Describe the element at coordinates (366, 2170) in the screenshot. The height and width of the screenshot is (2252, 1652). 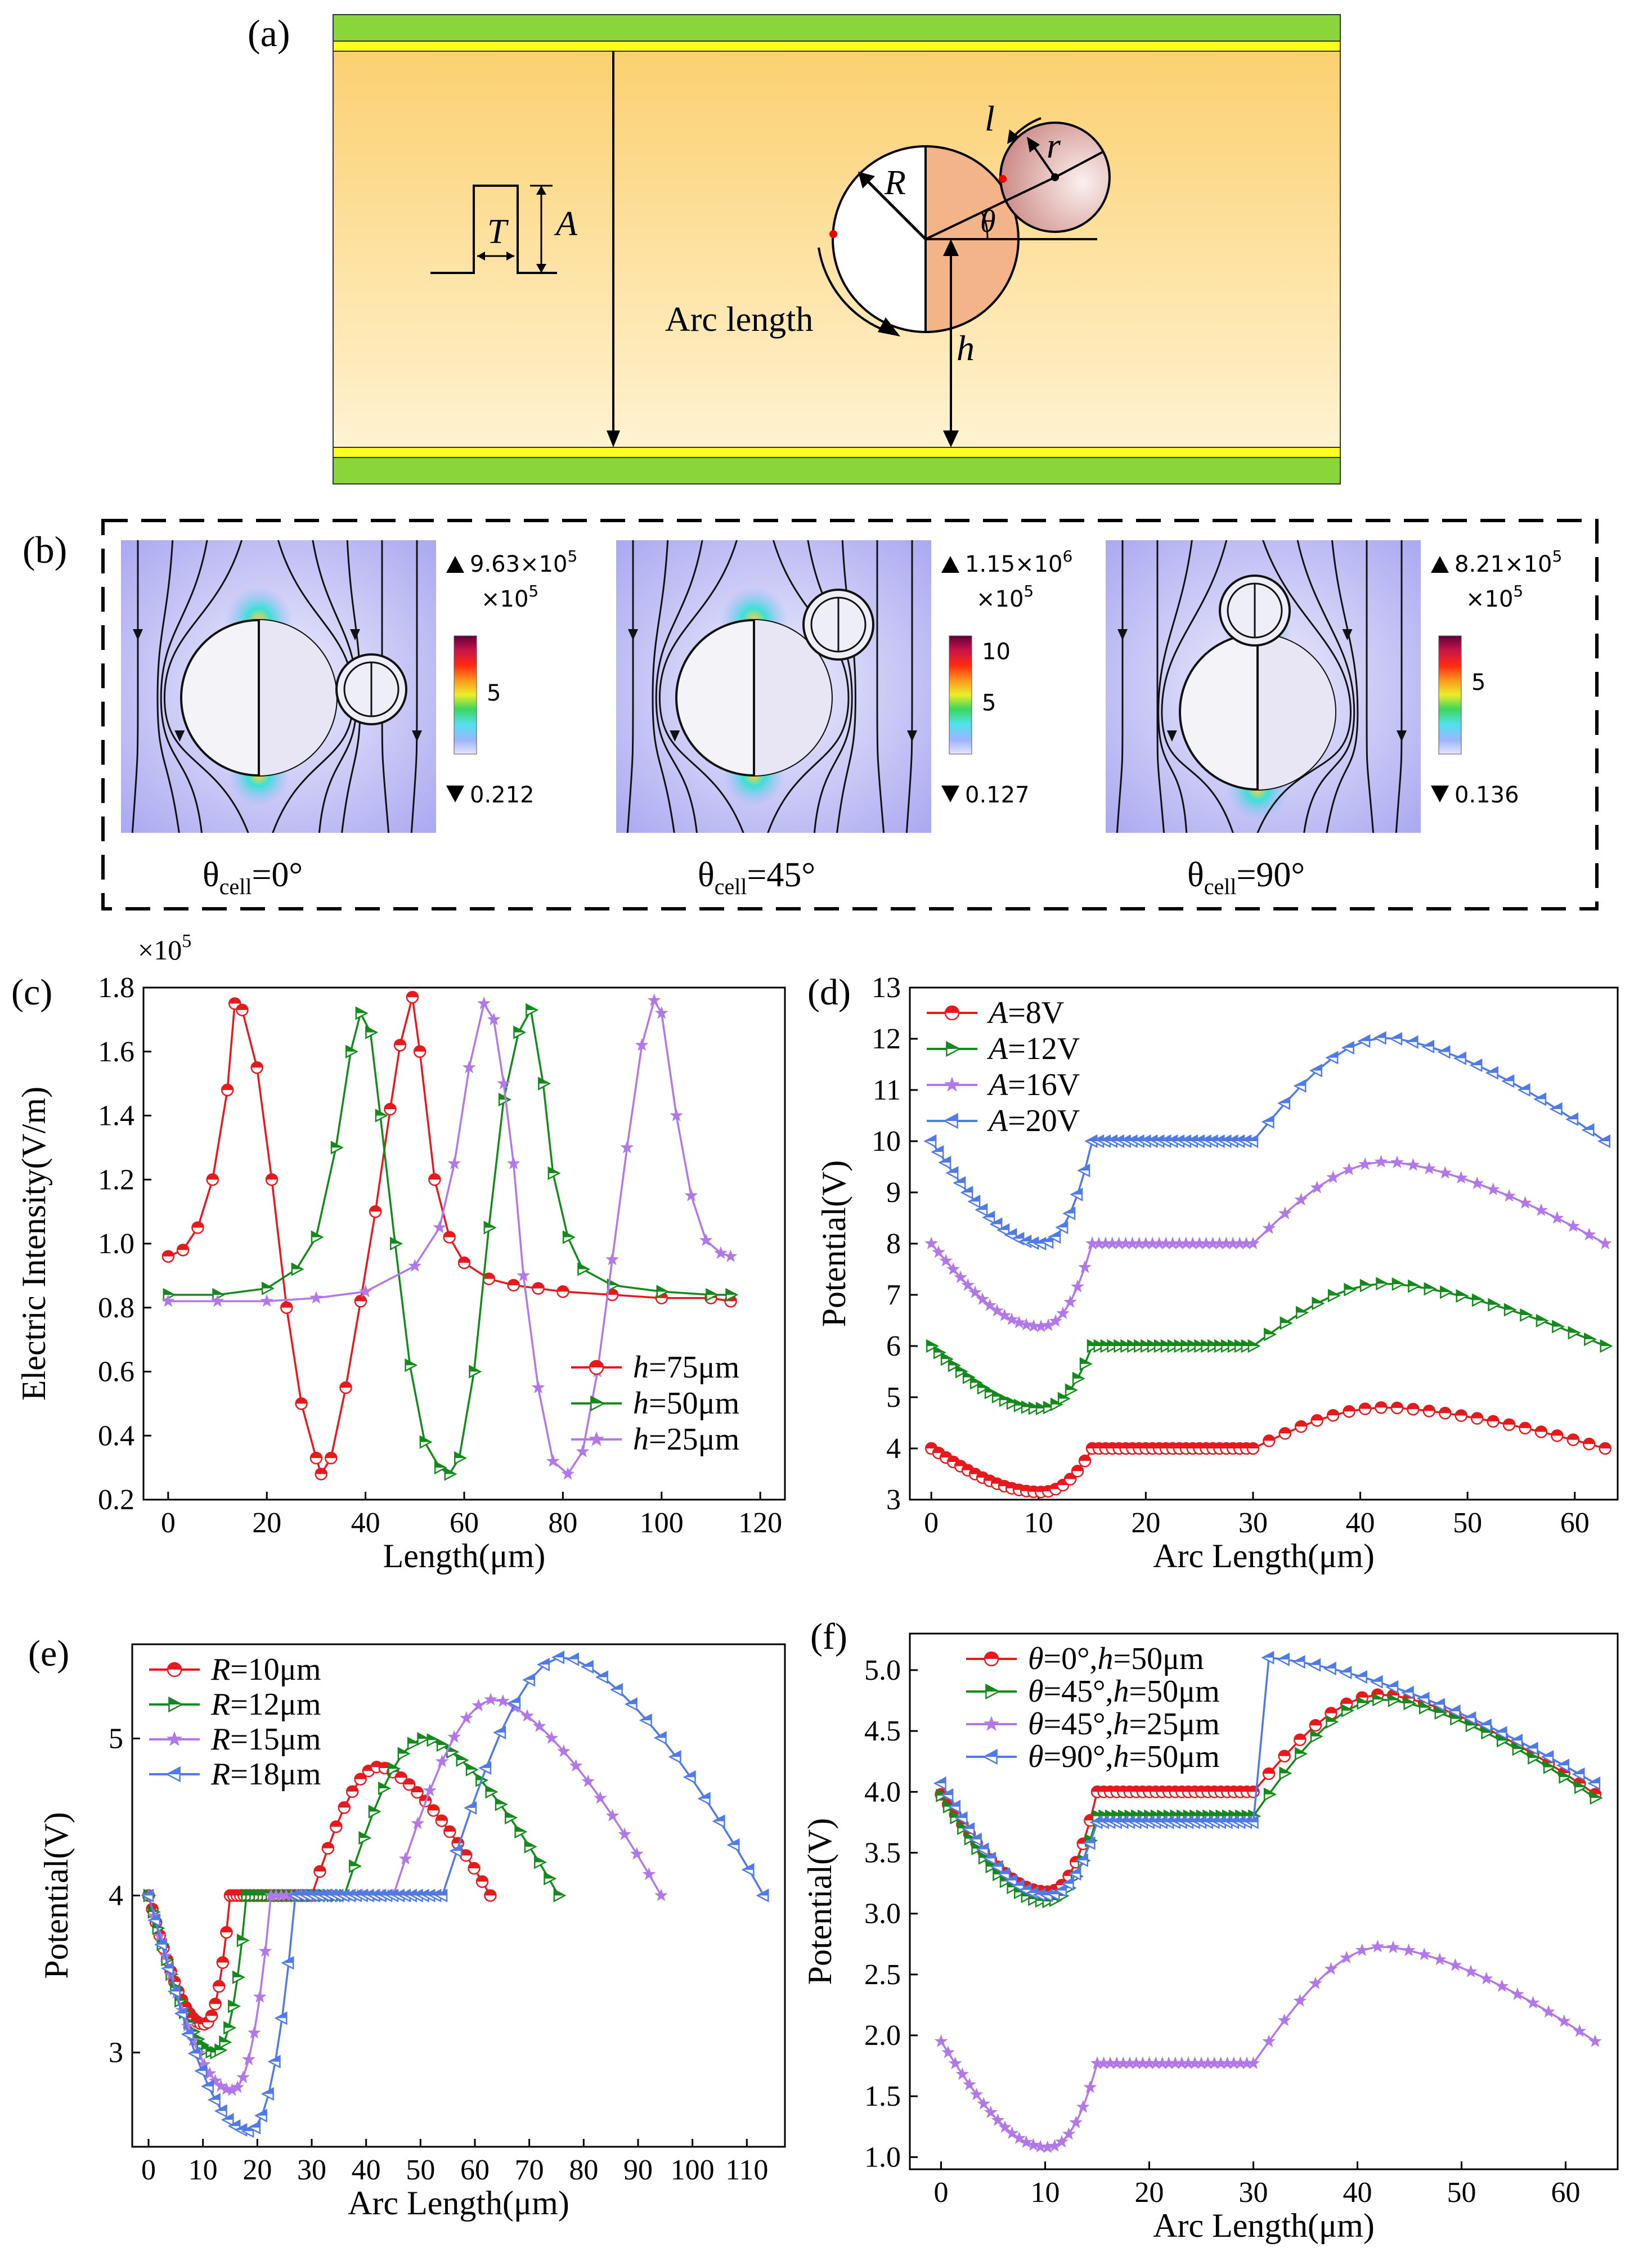
I see `x-tick-label: 40` at that location.